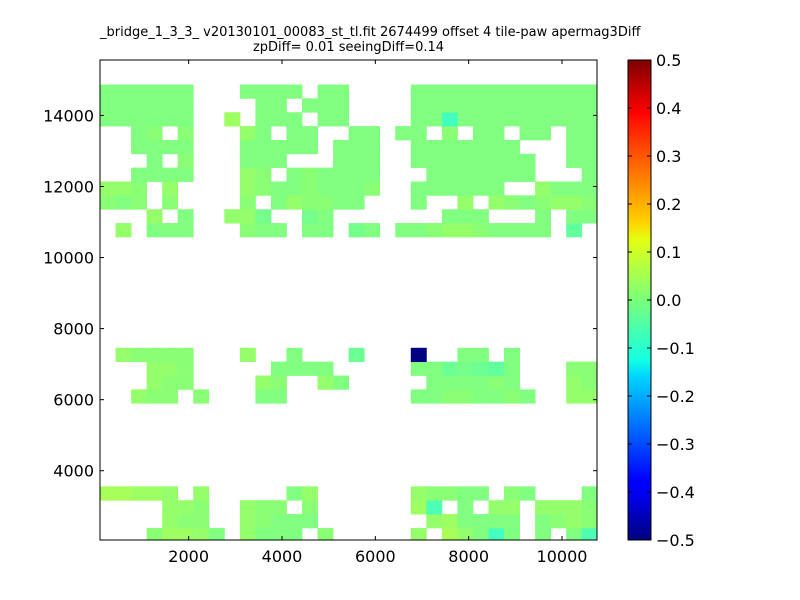 This screenshot has height=600, width=800. I want to click on colorbar-tick-label: 0.0, so click(668, 300).